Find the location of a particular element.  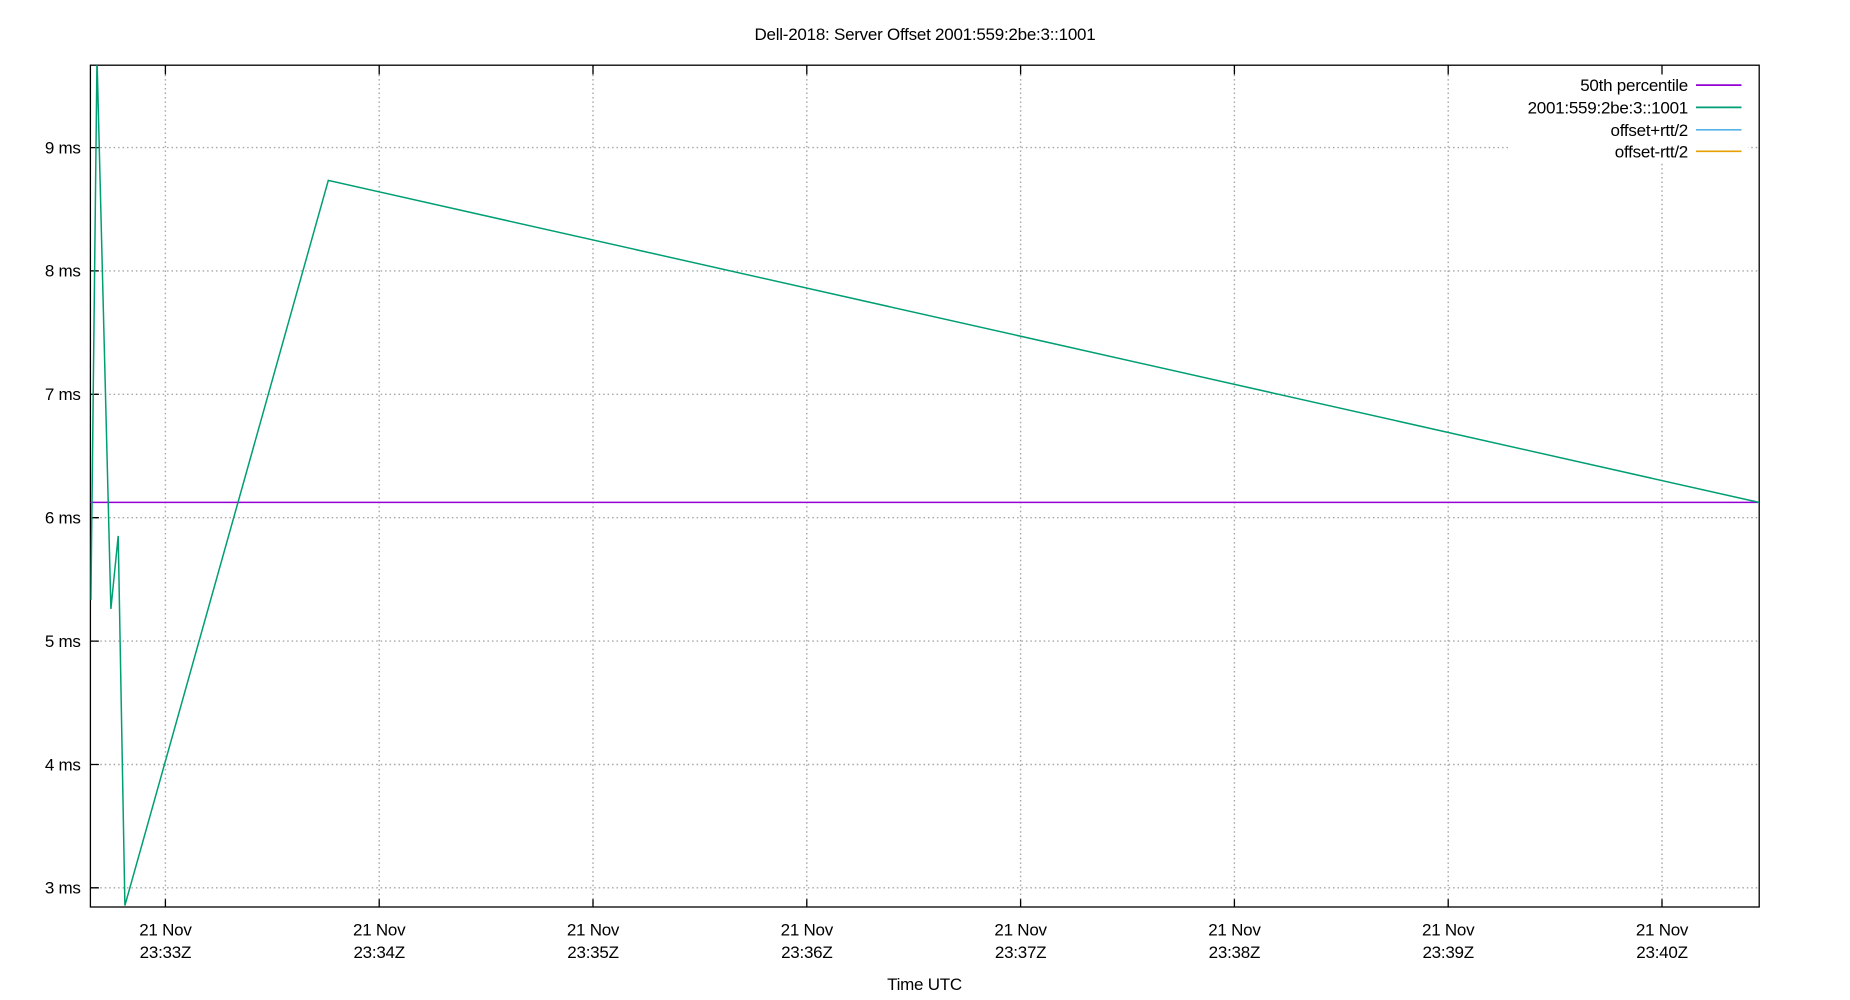

svg-text: 23:34Z is located at coordinates (378, 952).